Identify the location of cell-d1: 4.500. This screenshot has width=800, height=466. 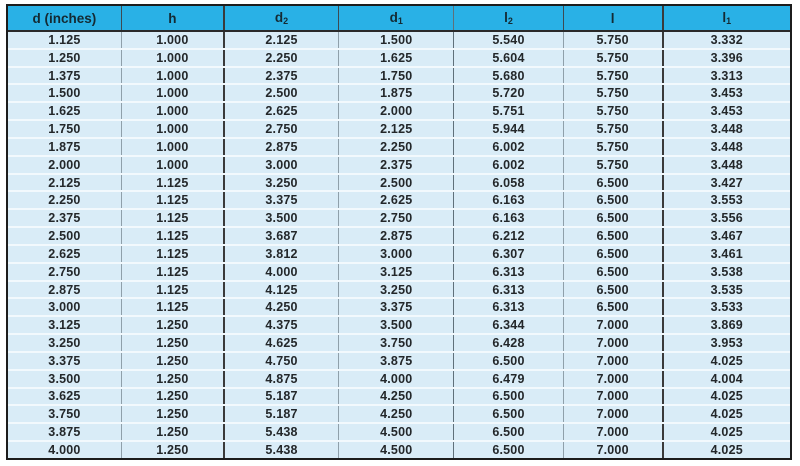
(396, 433).